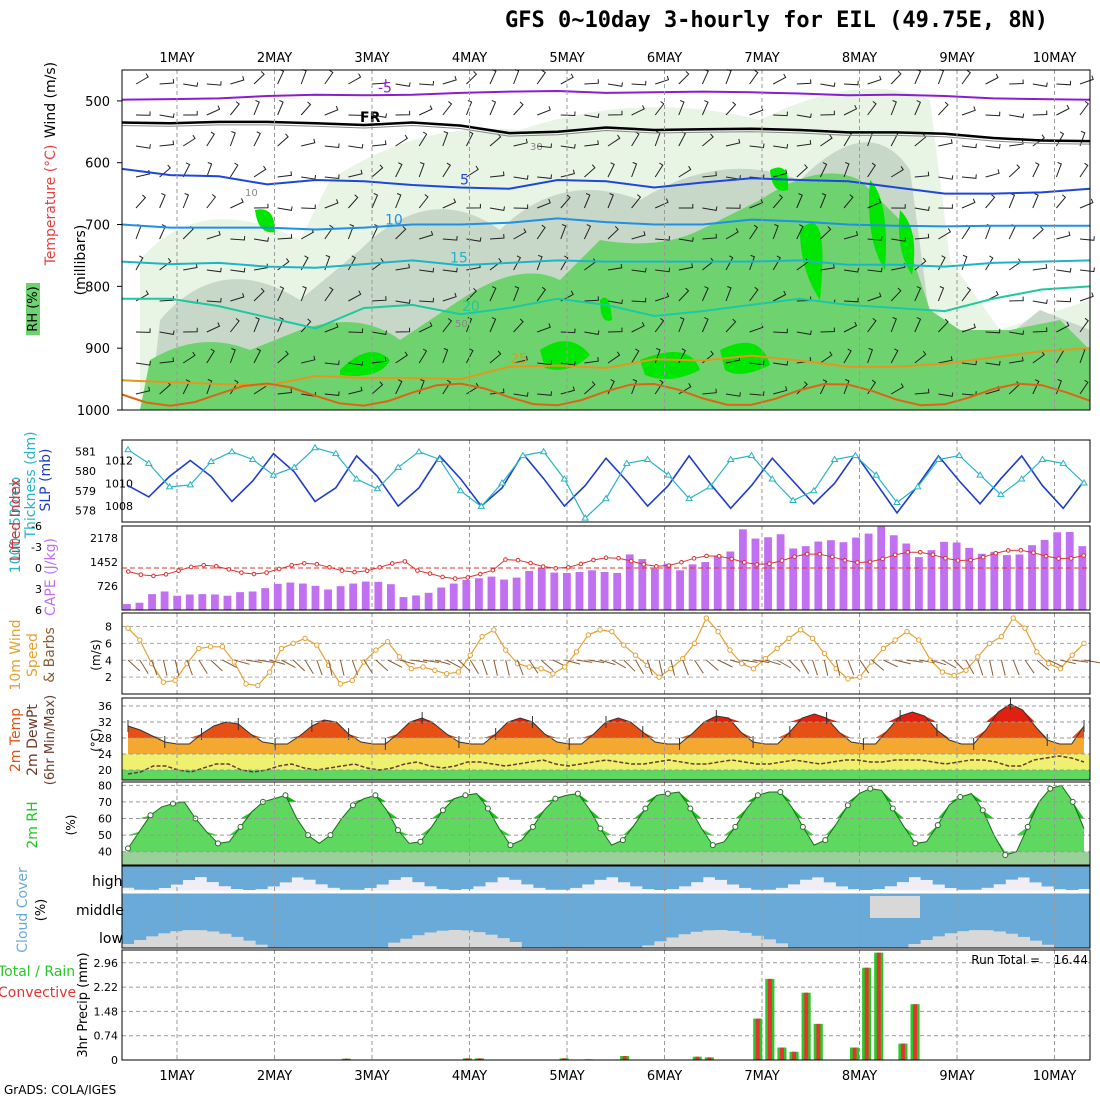  I want to click on thickness-tick-label: 578, so click(85, 510).